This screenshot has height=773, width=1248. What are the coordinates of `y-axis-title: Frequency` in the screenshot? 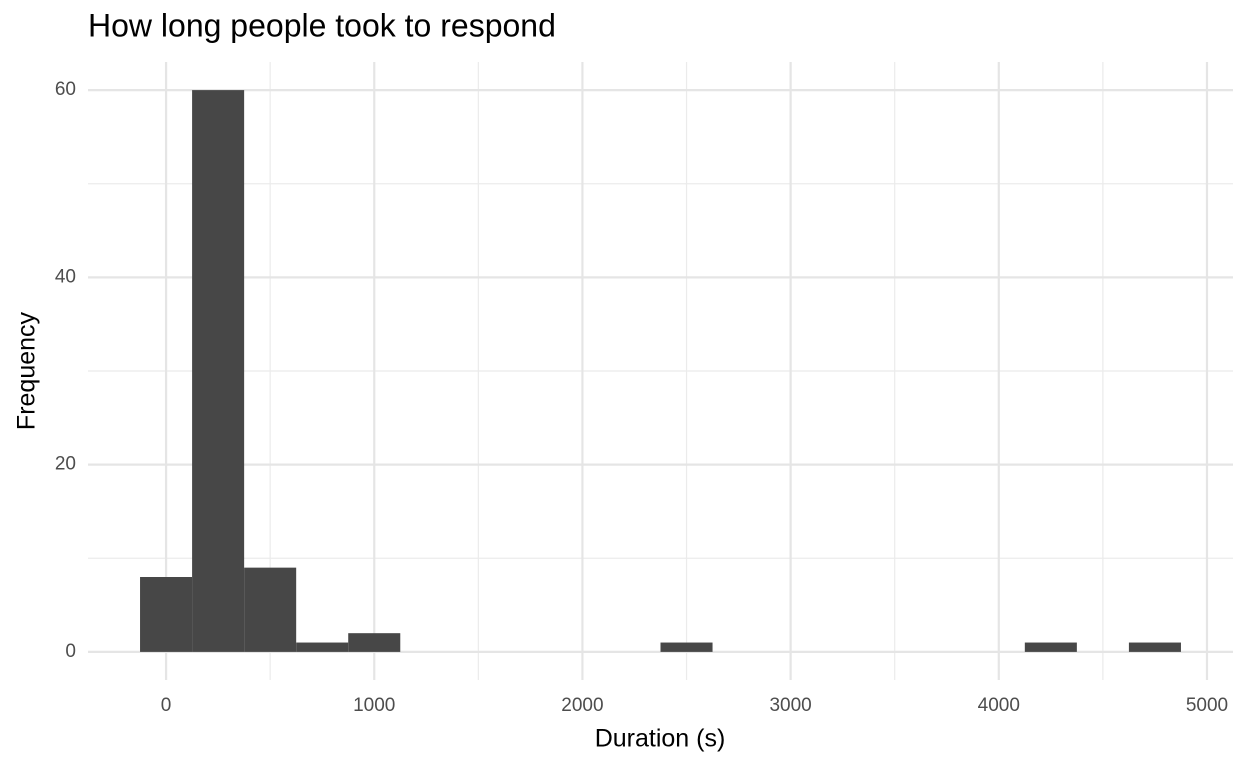 It's located at (27, 370).